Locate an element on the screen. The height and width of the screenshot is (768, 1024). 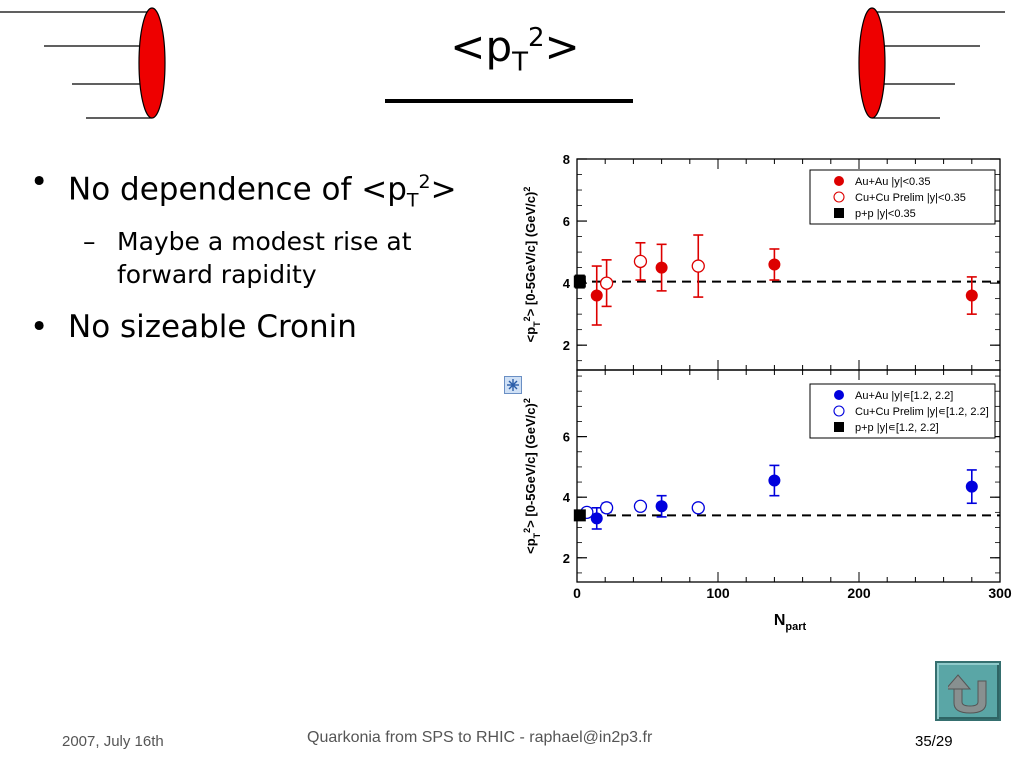
x-axis-label: Npart is located at coordinates (790, 622).